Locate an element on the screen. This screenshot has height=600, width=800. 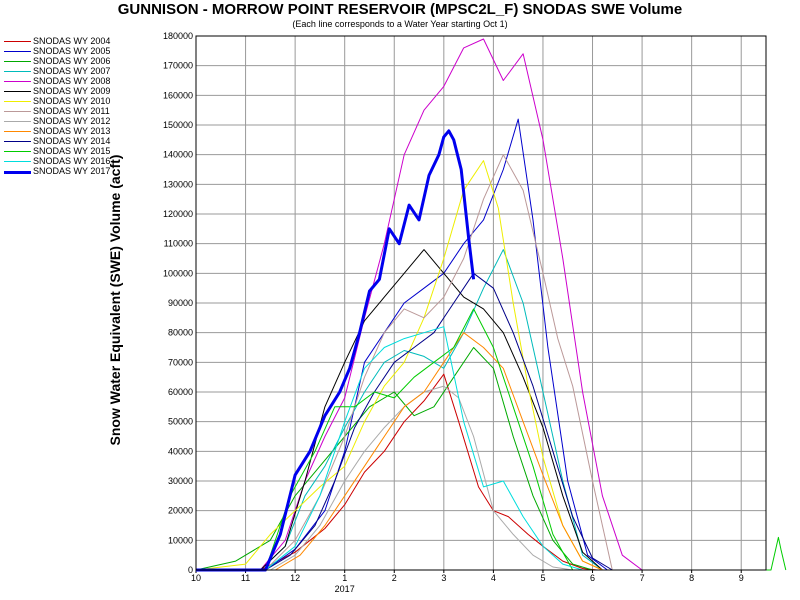
y-tick-label-7: 70000 is located at coordinates (180, 362).